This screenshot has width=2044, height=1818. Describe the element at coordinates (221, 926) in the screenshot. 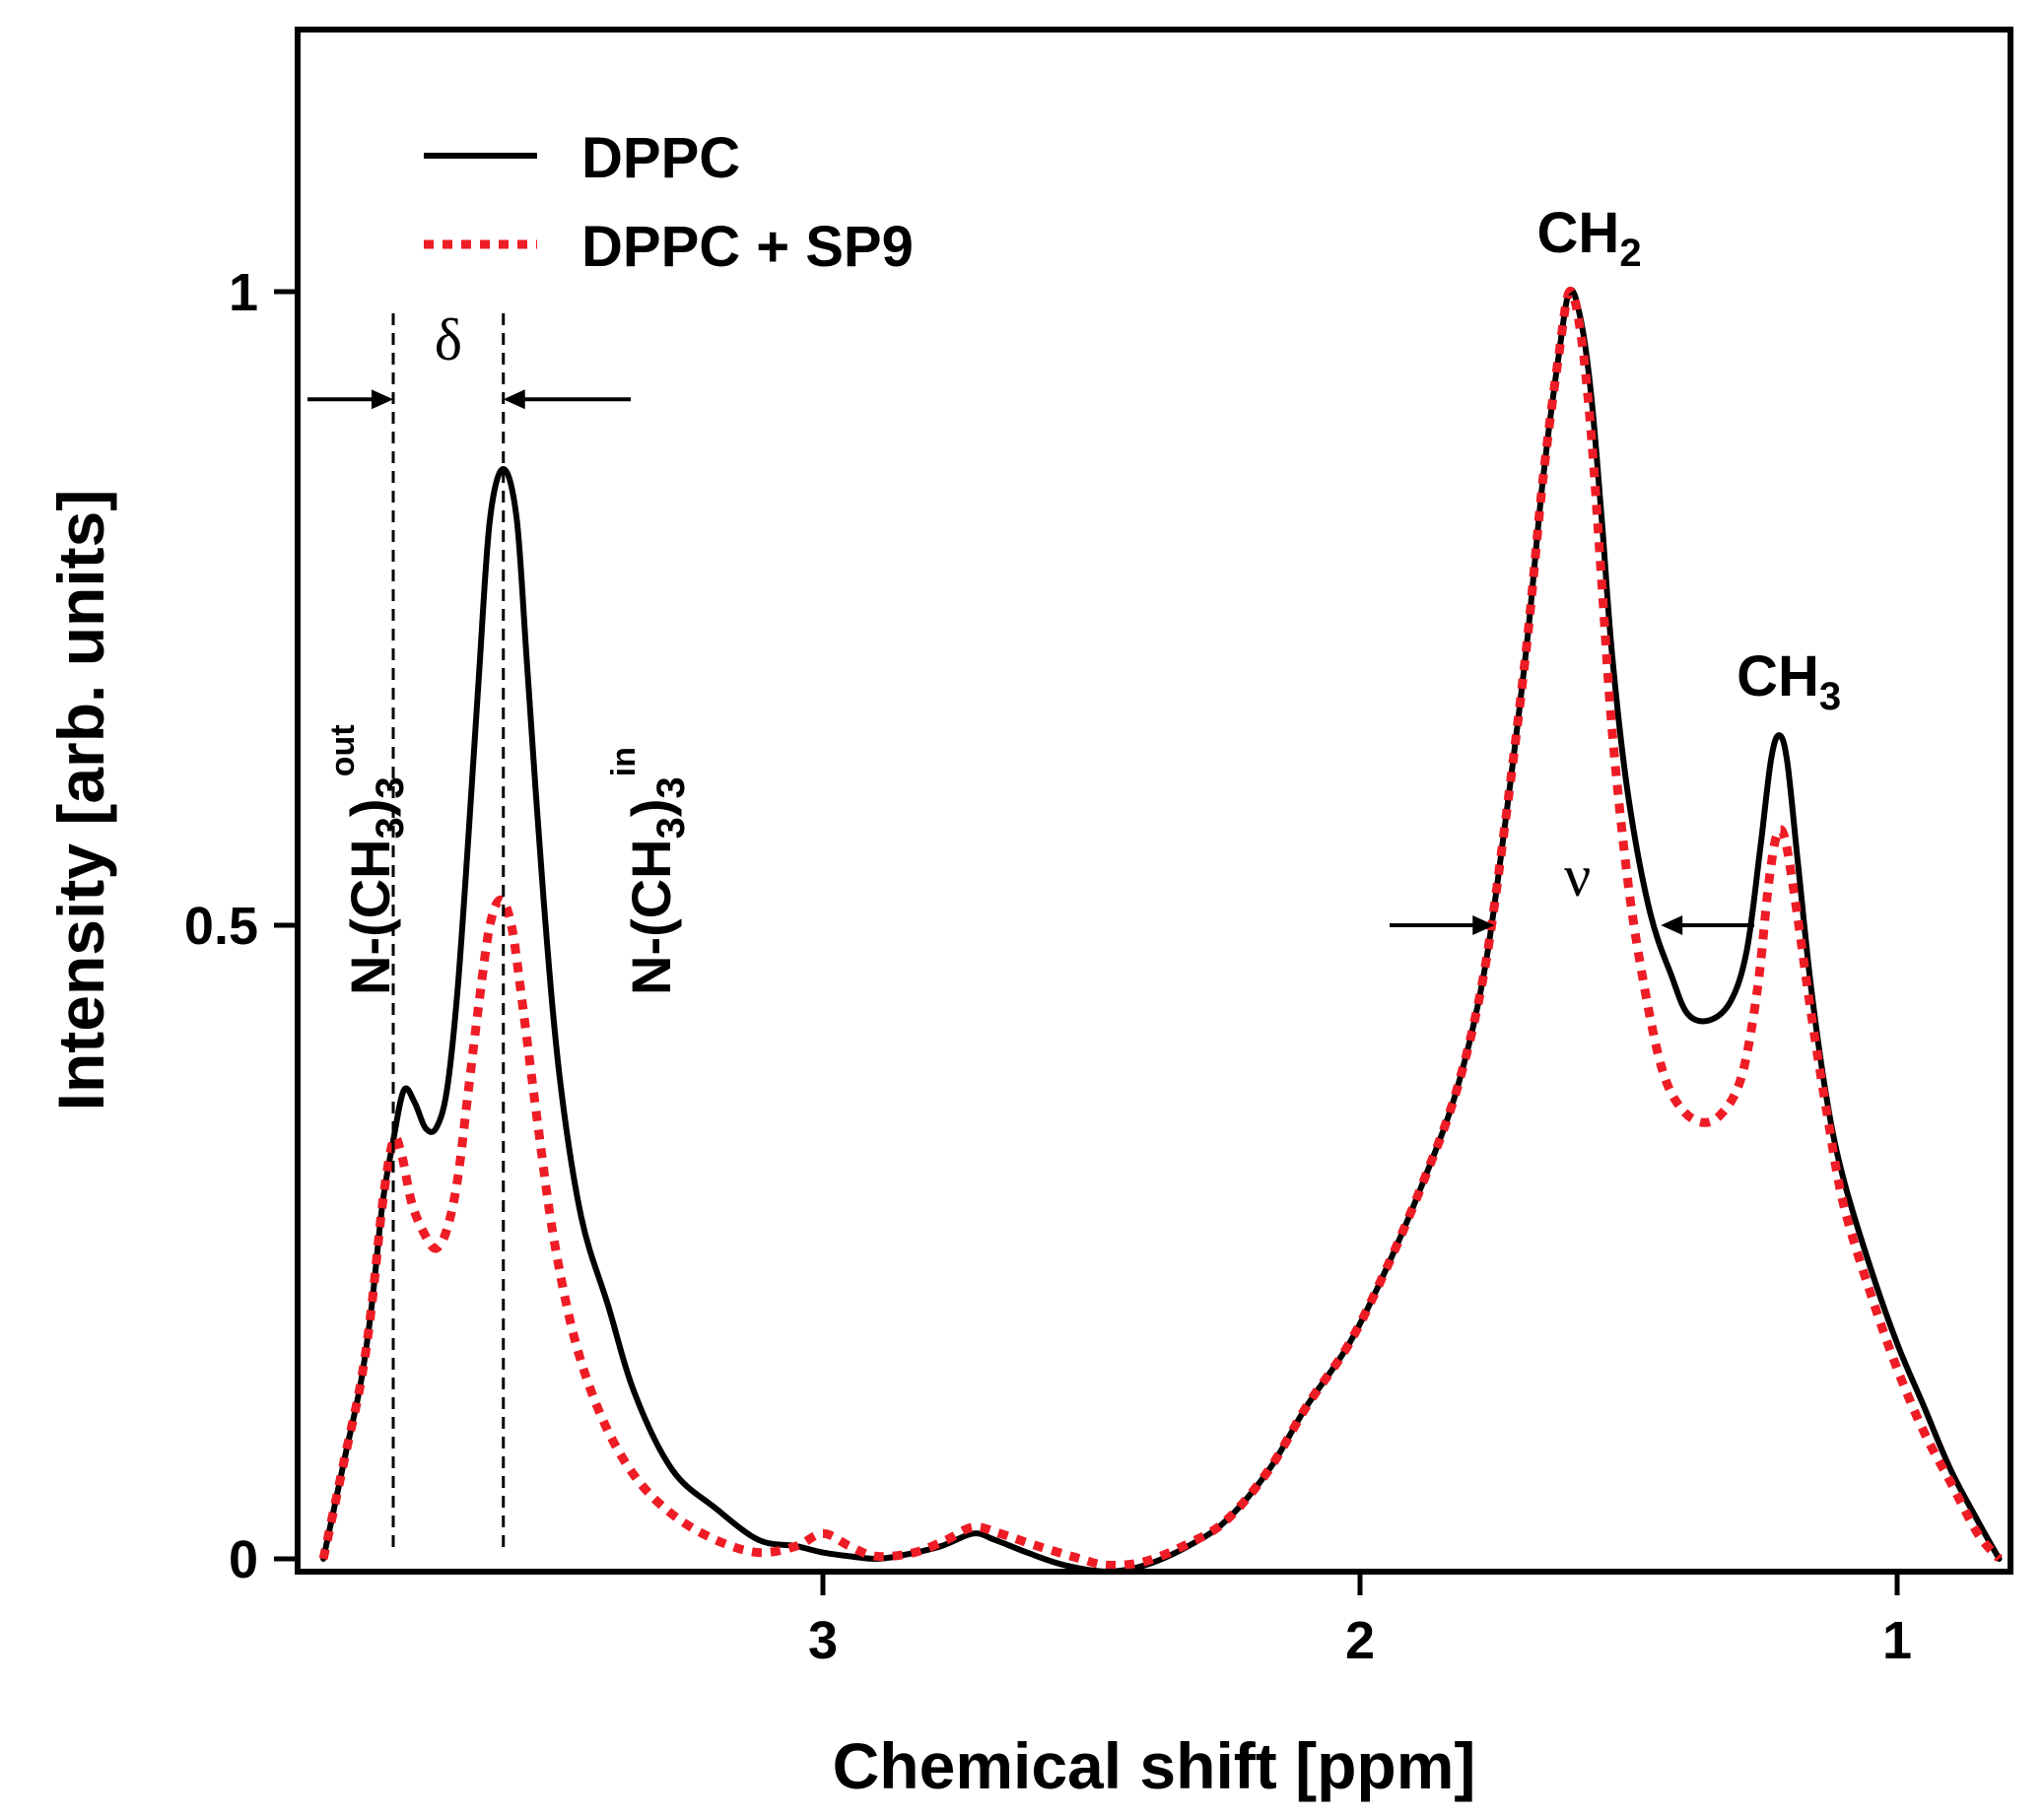

I see `y-tick-label: 0.5` at that location.